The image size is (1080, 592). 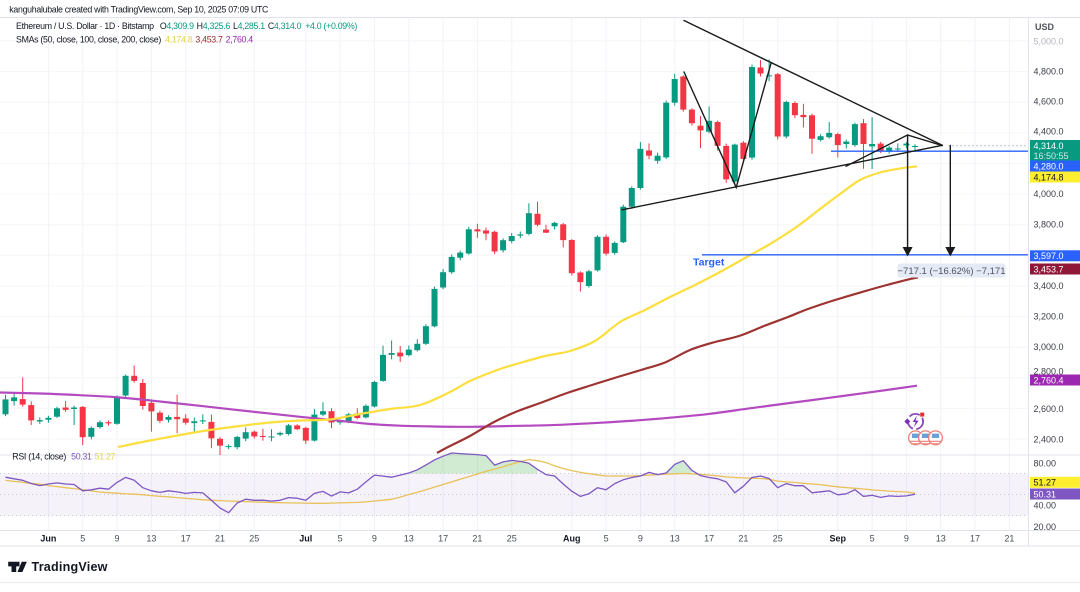 I want to click on svg-text: 5,000.0, so click(x=1049, y=41).